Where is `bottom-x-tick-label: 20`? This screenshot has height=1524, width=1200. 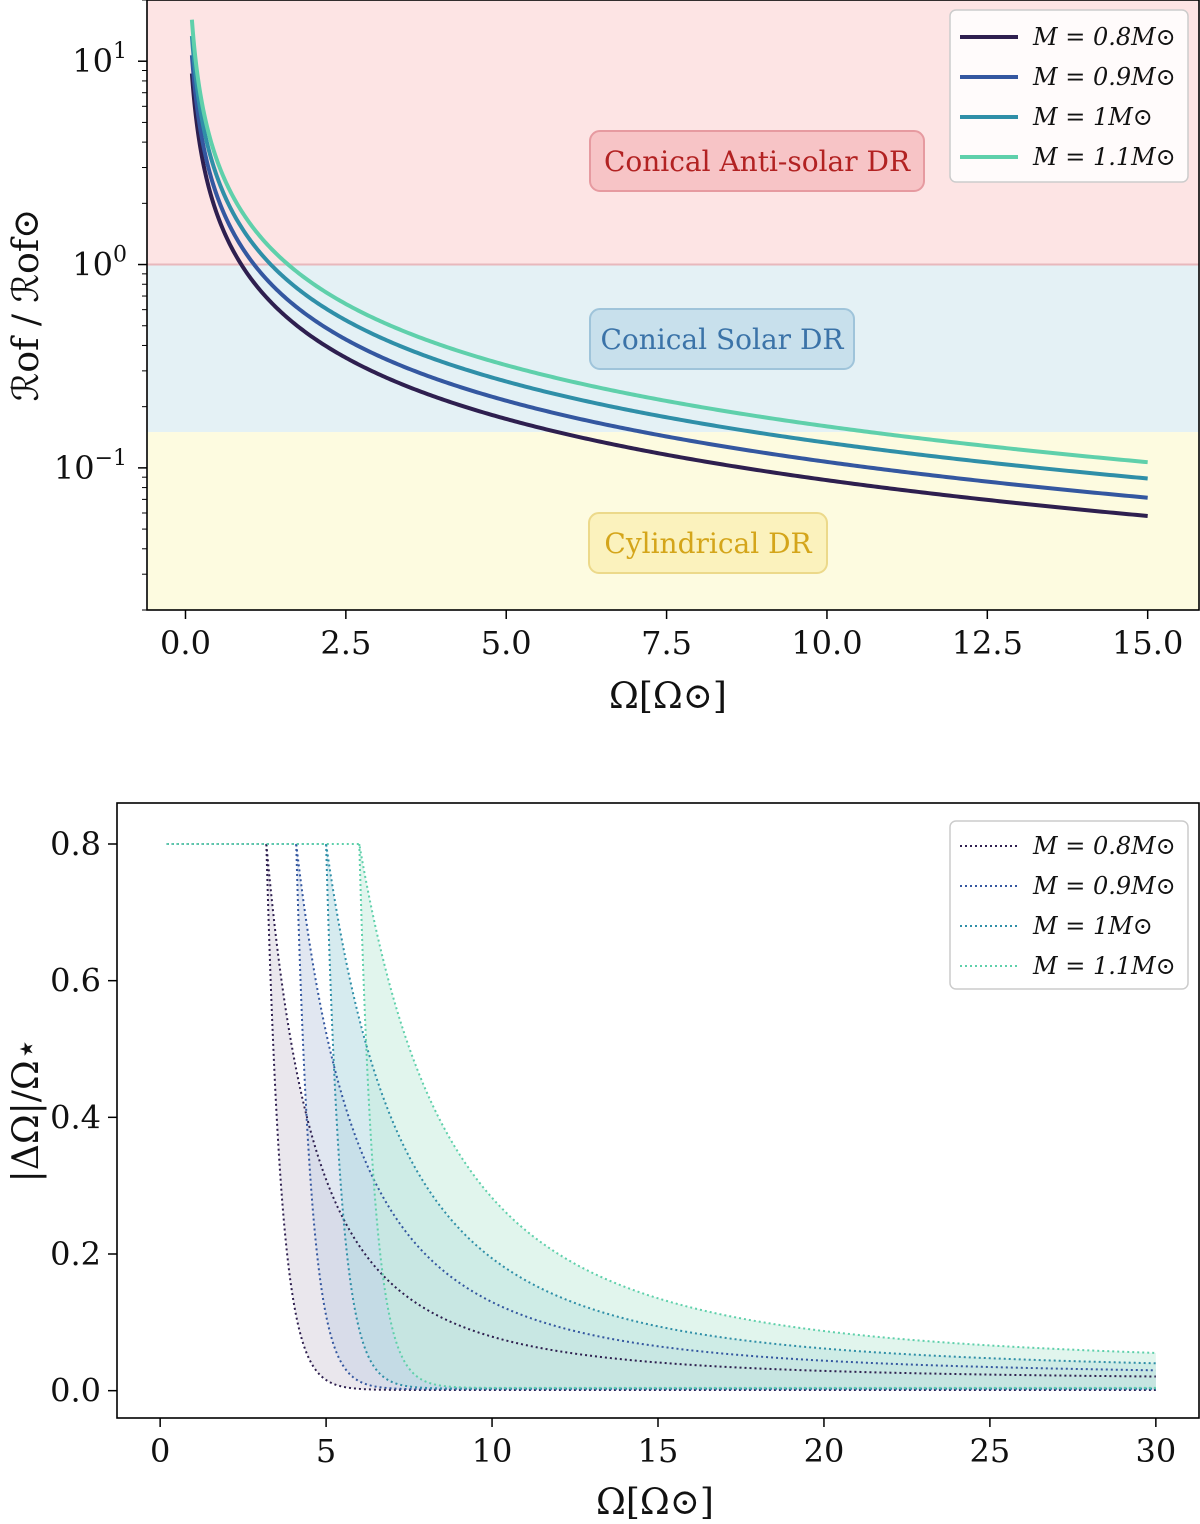 bottom-x-tick-label: 20 is located at coordinates (824, 1451).